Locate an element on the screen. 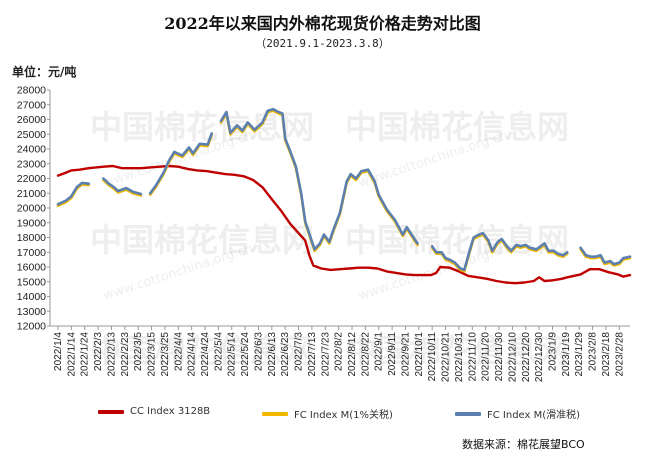 Image resolution: width=645 pixels, height=467 pixels. x-tick-label: 2022/2/23 is located at coordinates (125, 354).